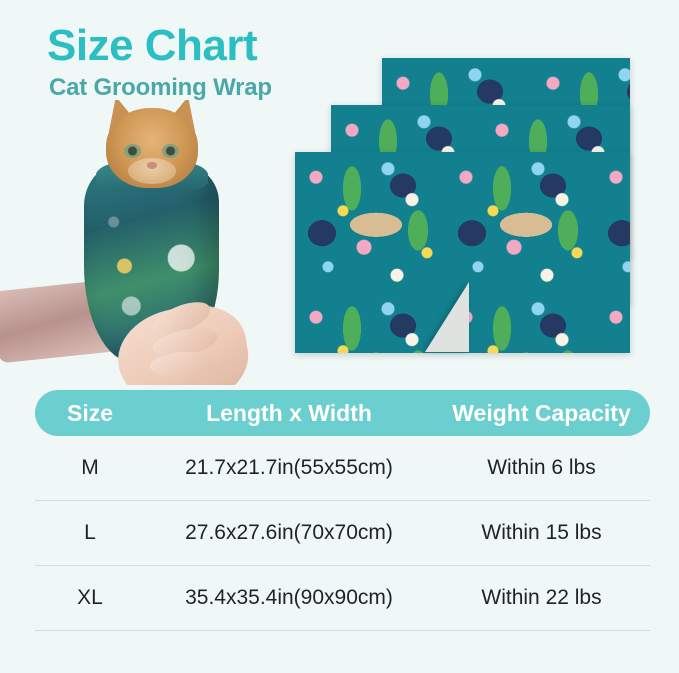 Image resolution: width=679 pixels, height=673 pixels. What do you see at coordinates (447, 317) in the screenshot?
I see `blanket-folded-corner` at bounding box center [447, 317].